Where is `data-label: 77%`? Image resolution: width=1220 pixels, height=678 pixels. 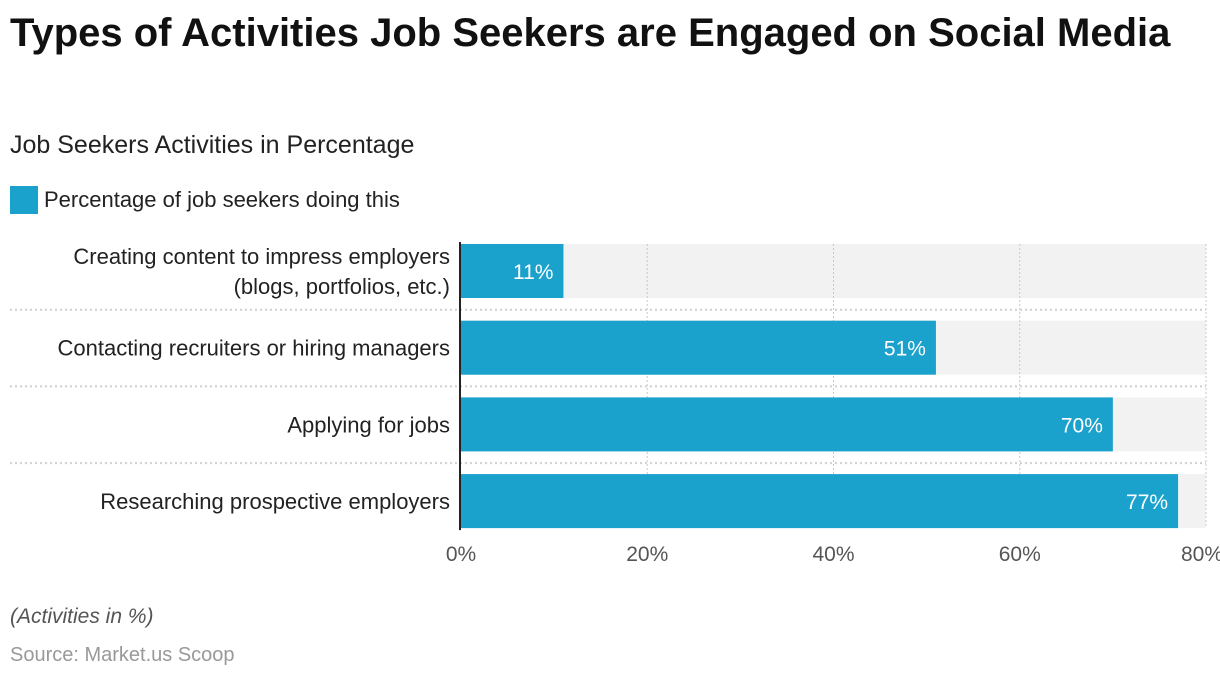
data-label: 77% is located at coordinates (1147, 502).